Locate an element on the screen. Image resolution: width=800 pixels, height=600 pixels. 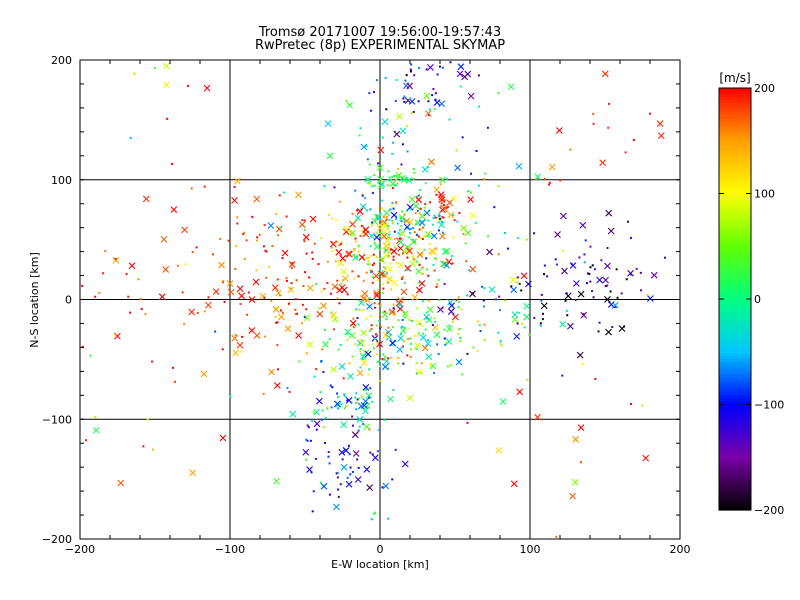
y-axis-label: N-S location [km] is located at coordinates (34, 300).